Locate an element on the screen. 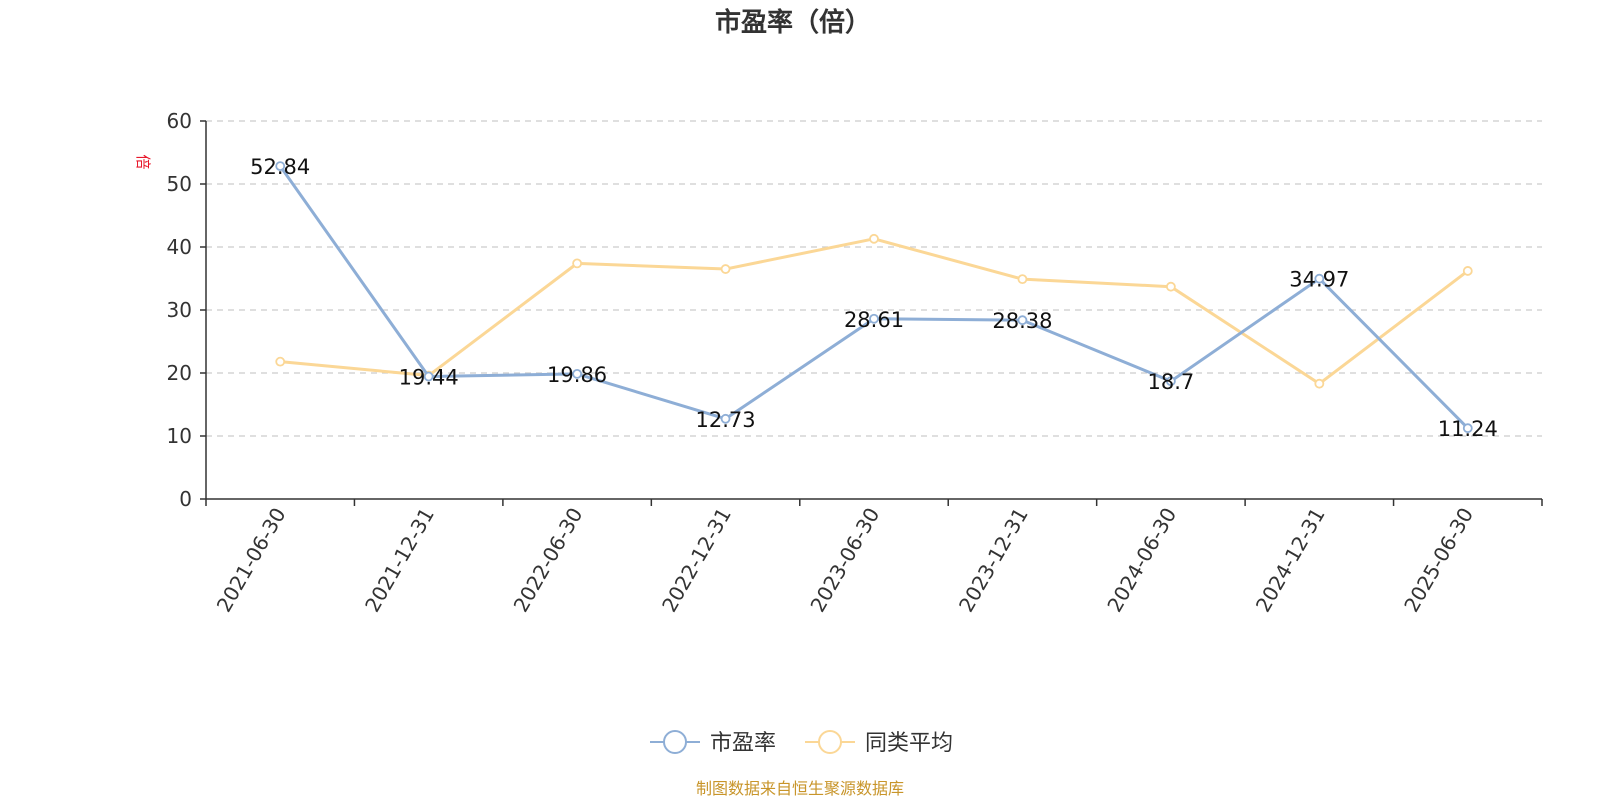  y-tick-label: 50 is located at coordinates (179, 184).